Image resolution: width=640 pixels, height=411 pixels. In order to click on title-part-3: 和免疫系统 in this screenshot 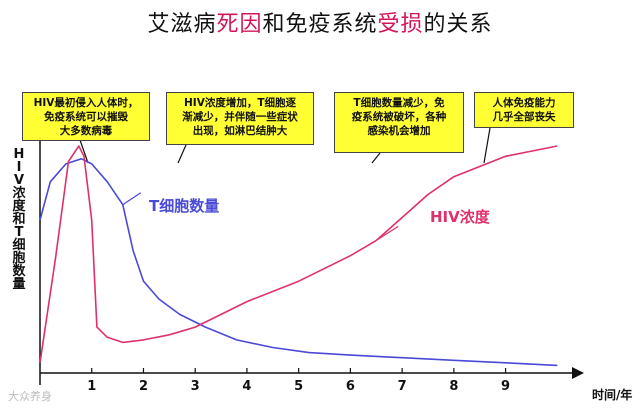, I will do `click(320, 24)`.